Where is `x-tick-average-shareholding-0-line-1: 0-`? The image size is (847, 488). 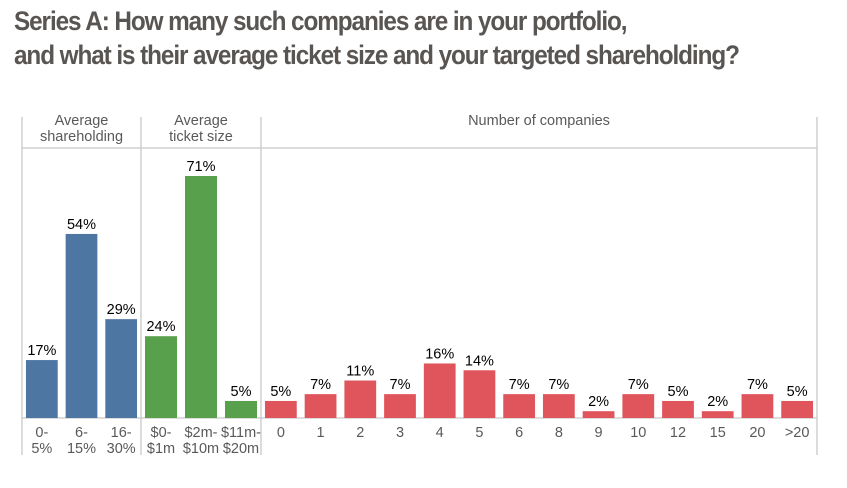 x-tick-average-shareholding-0-line-1: 0- is located at coordinates (41, 433).